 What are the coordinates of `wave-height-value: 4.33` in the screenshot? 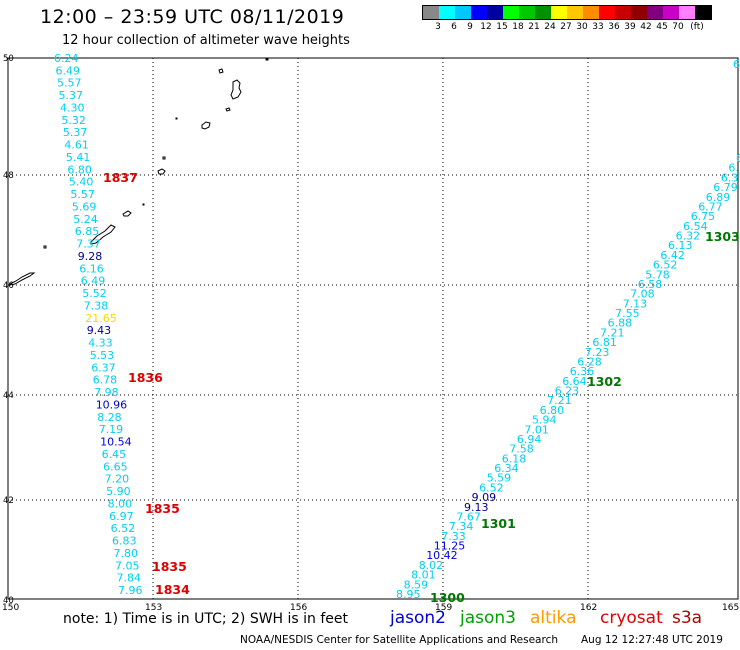 It's located at (100, 343).